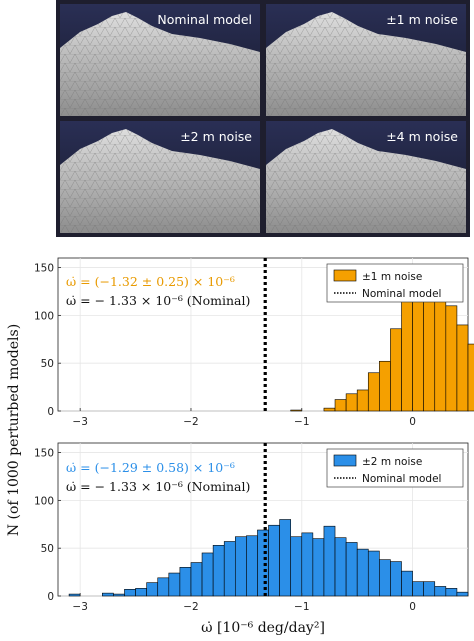  What do you see at coordinates (422, 19) in the screenshot?
I see `render-panel-label: ±1 m noise` at bounding box center [422, 19].